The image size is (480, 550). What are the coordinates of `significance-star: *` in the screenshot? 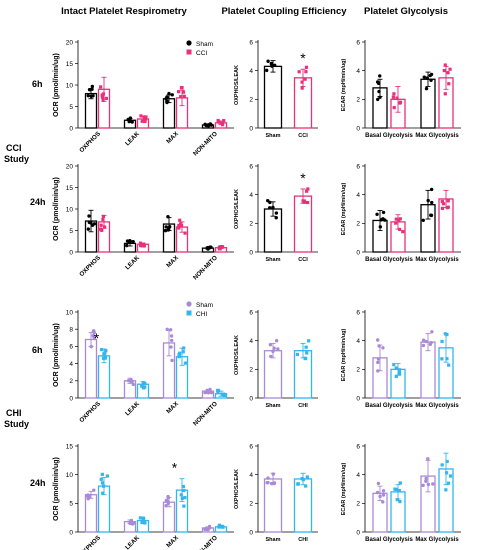 It's located at (175, 468).